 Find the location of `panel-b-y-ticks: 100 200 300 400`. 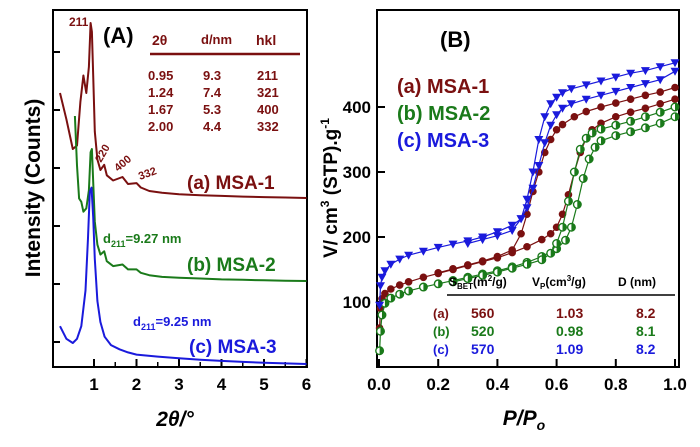

panel-b-y-ticks: 100 200 300 400 is located at coordinates (364, 205).